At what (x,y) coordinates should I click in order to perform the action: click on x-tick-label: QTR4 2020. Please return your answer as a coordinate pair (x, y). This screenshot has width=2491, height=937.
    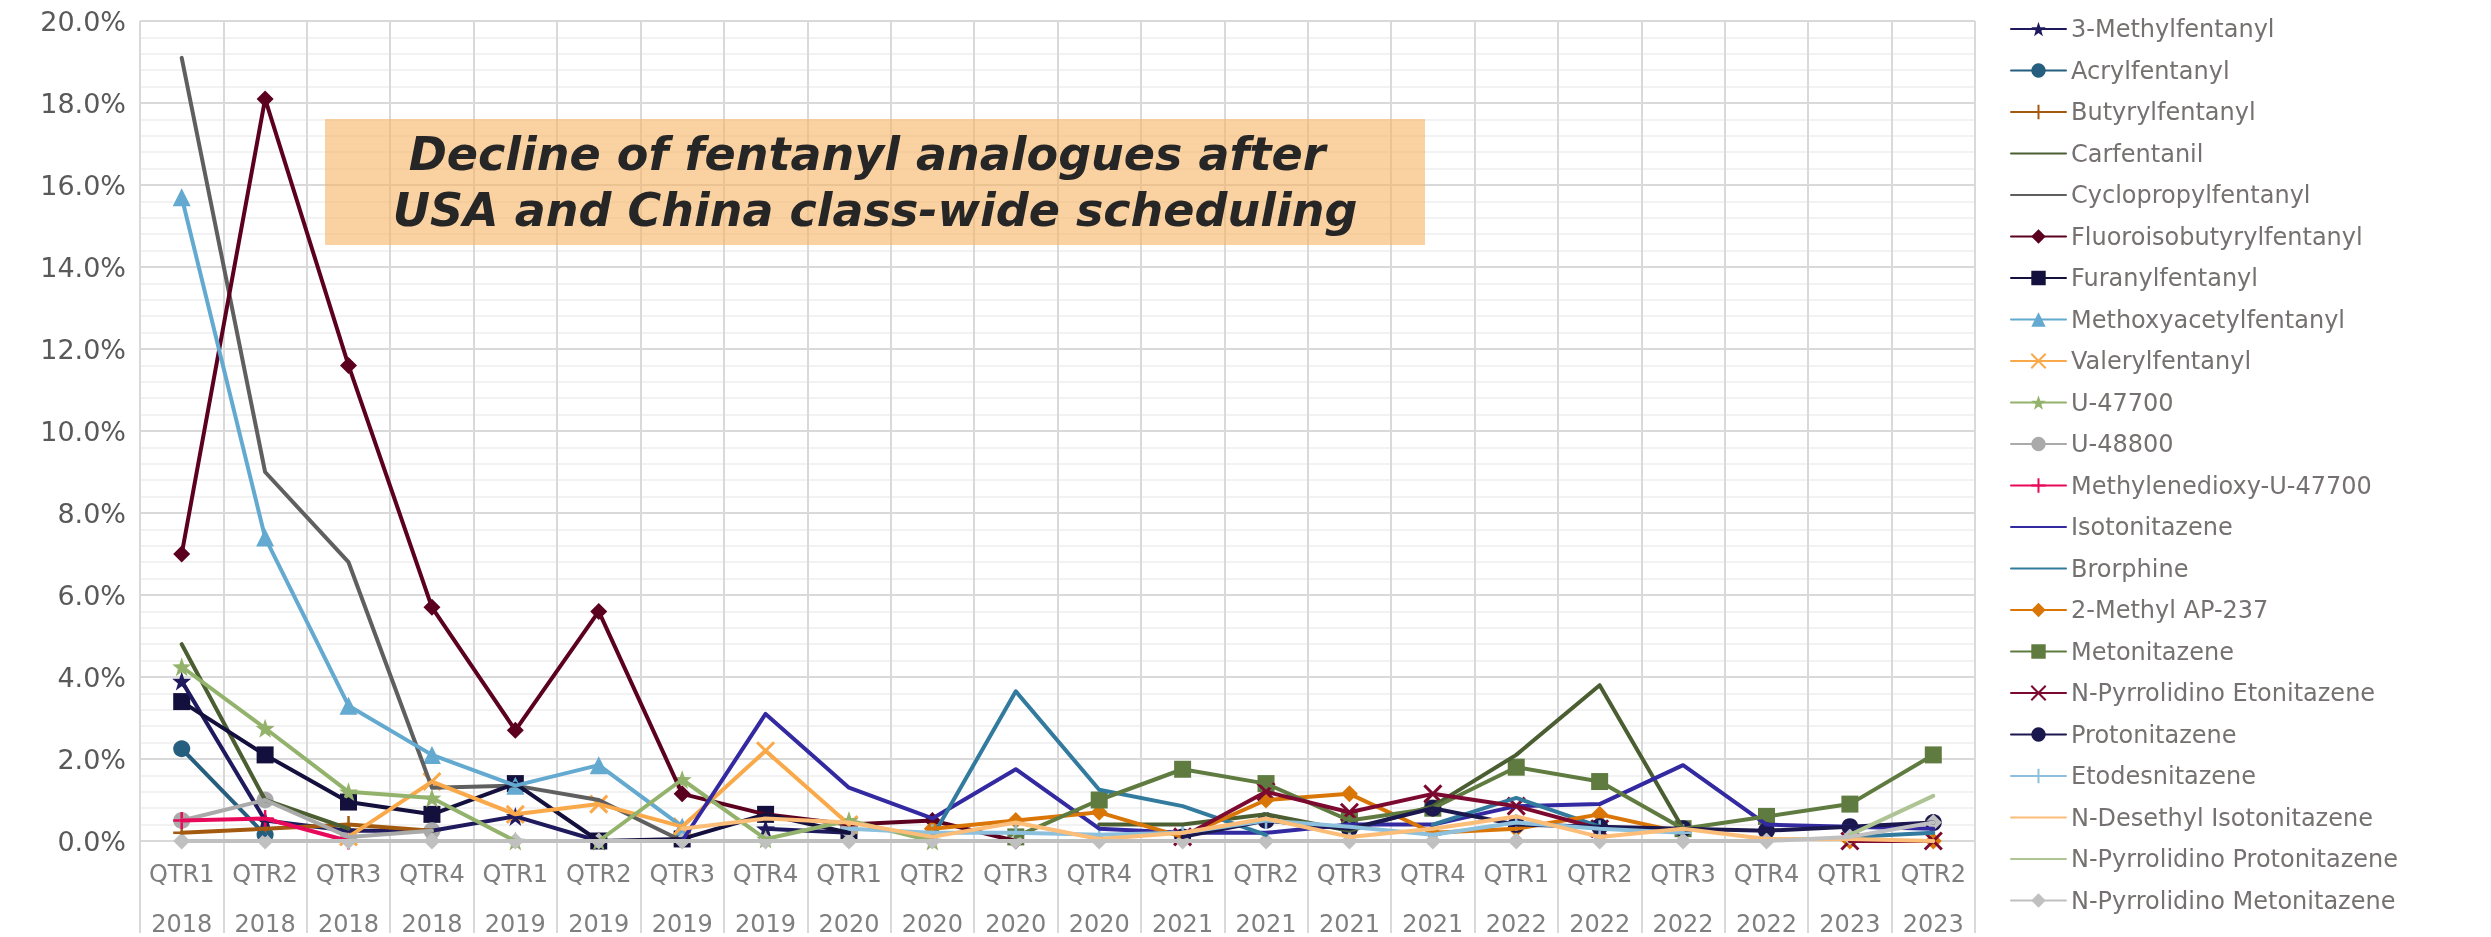
    Looking at the image, I should click on (1099, 898).